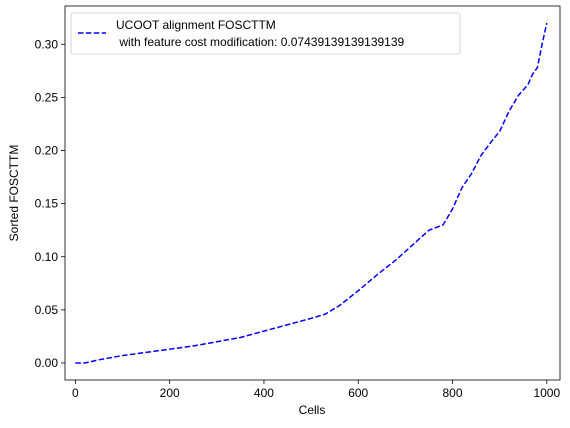  What do you see at coordinates (75, 393) in the screenshot?
I see `x-tick-label: 0` at bounding box center [75, 393].